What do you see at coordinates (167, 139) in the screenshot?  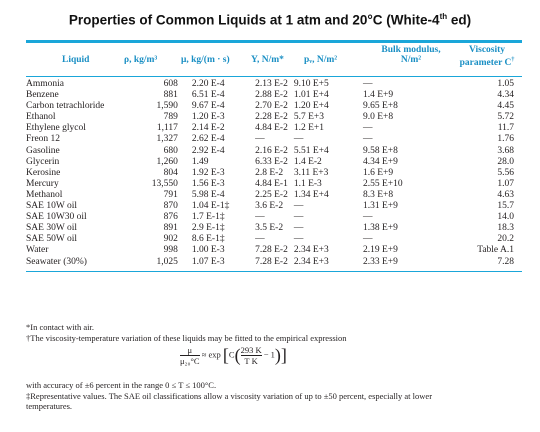 I see `cell-rho: 1,327` at bounding box center [167, 139].